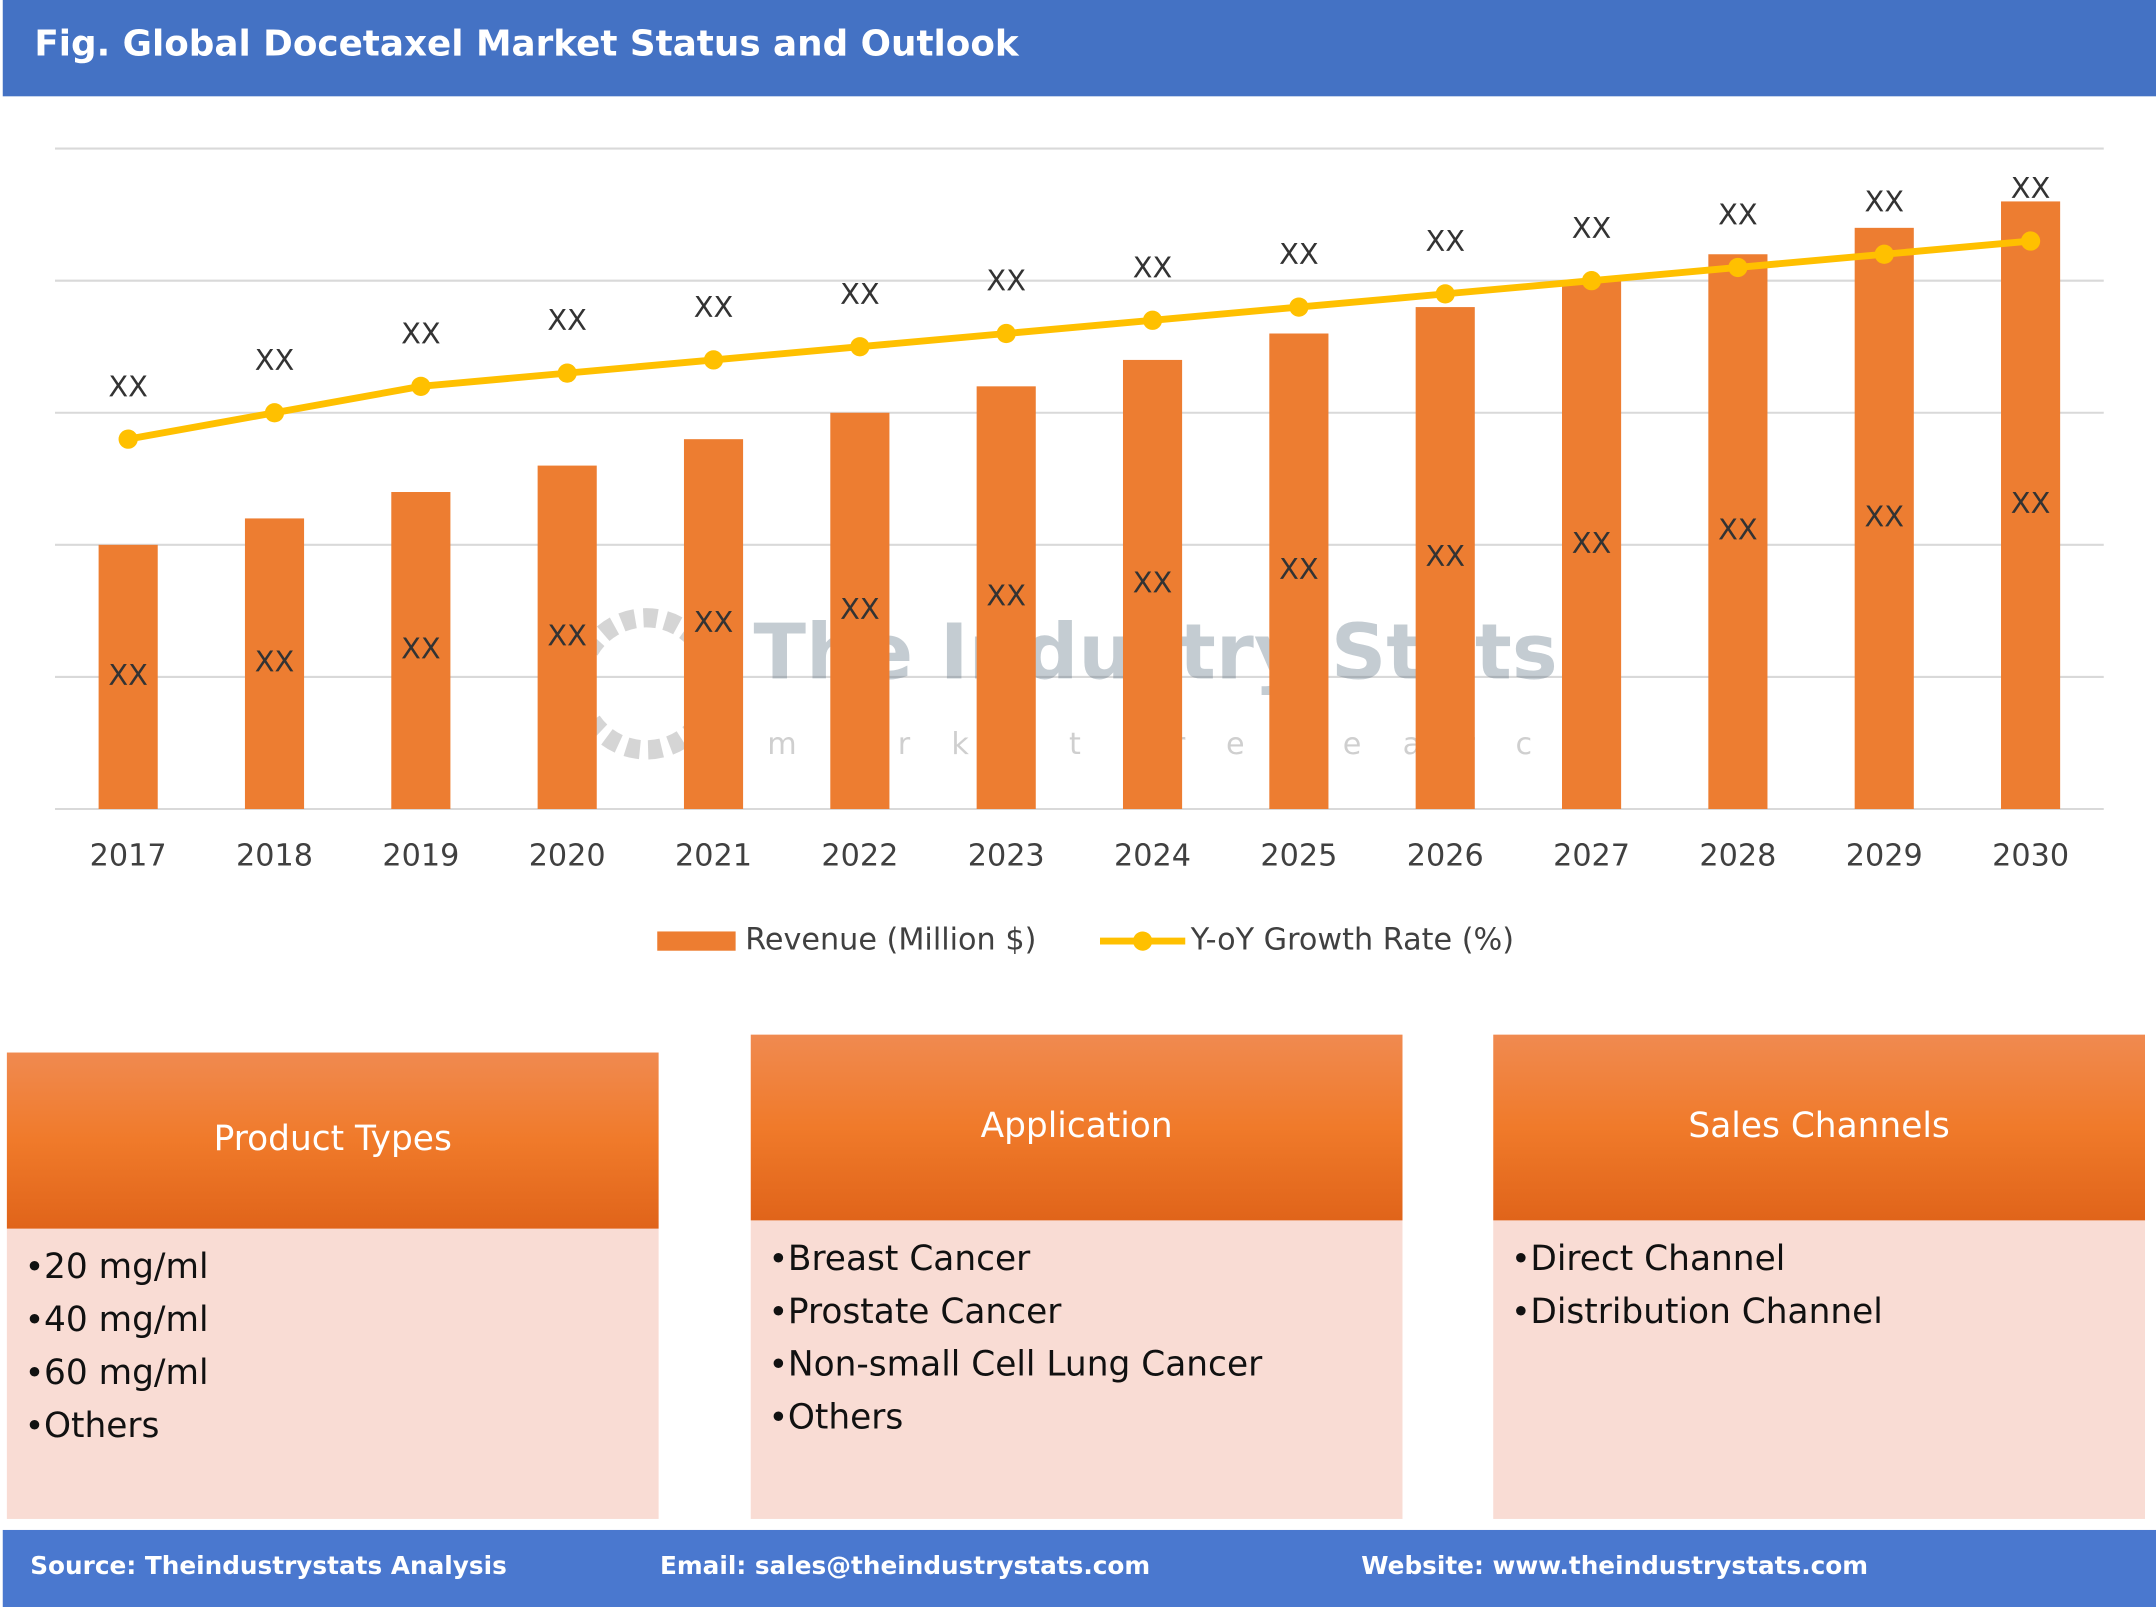 The image size is (2156, 1607). Describe the element at coordinates (126, 1267) in the screenshot. I see `panel-item: 20 mg/ml` at that location.